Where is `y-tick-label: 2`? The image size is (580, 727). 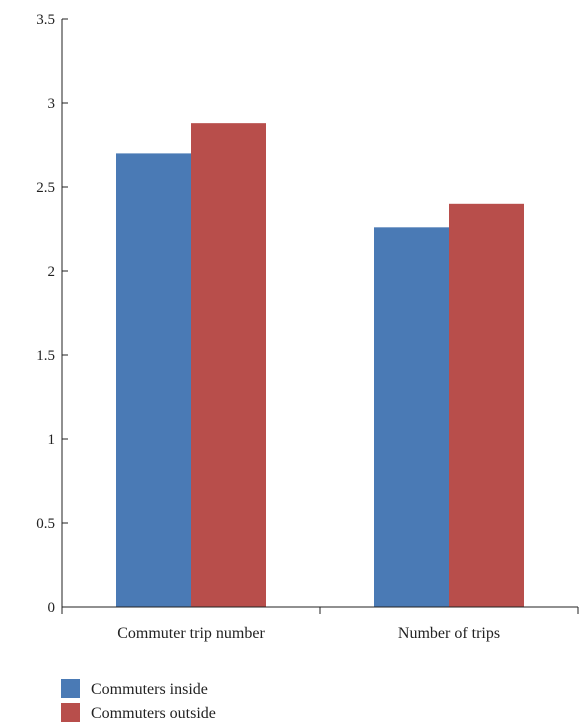 y-tick-label: 2 is located at coordinates (52, 272).